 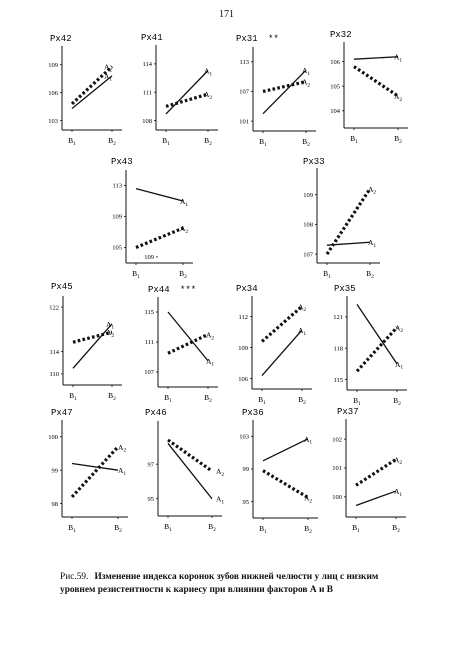 What do you see at coordinates (335, 111) in the screenshot?
I see `y-tick-label: 104` at bounding box center [335, 111].